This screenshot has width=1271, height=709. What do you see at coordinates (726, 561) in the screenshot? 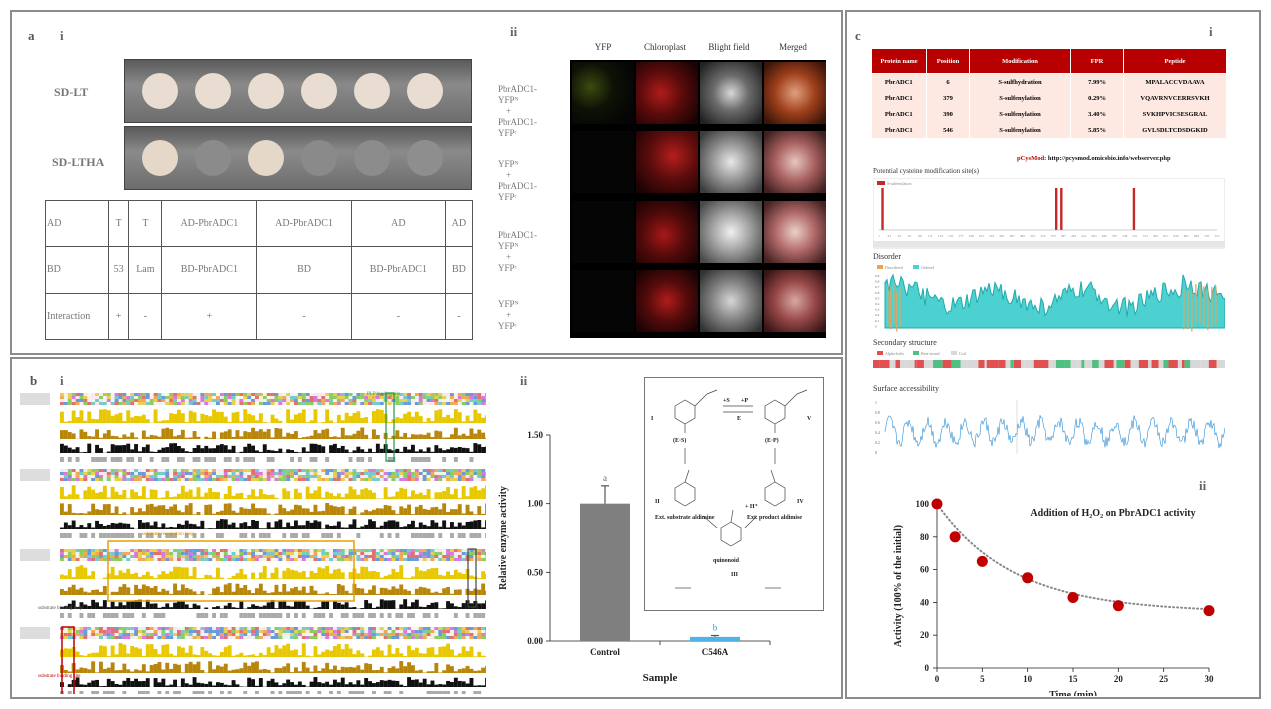
I see `inset-label: quinonoid` at bounding box center [726, 561].